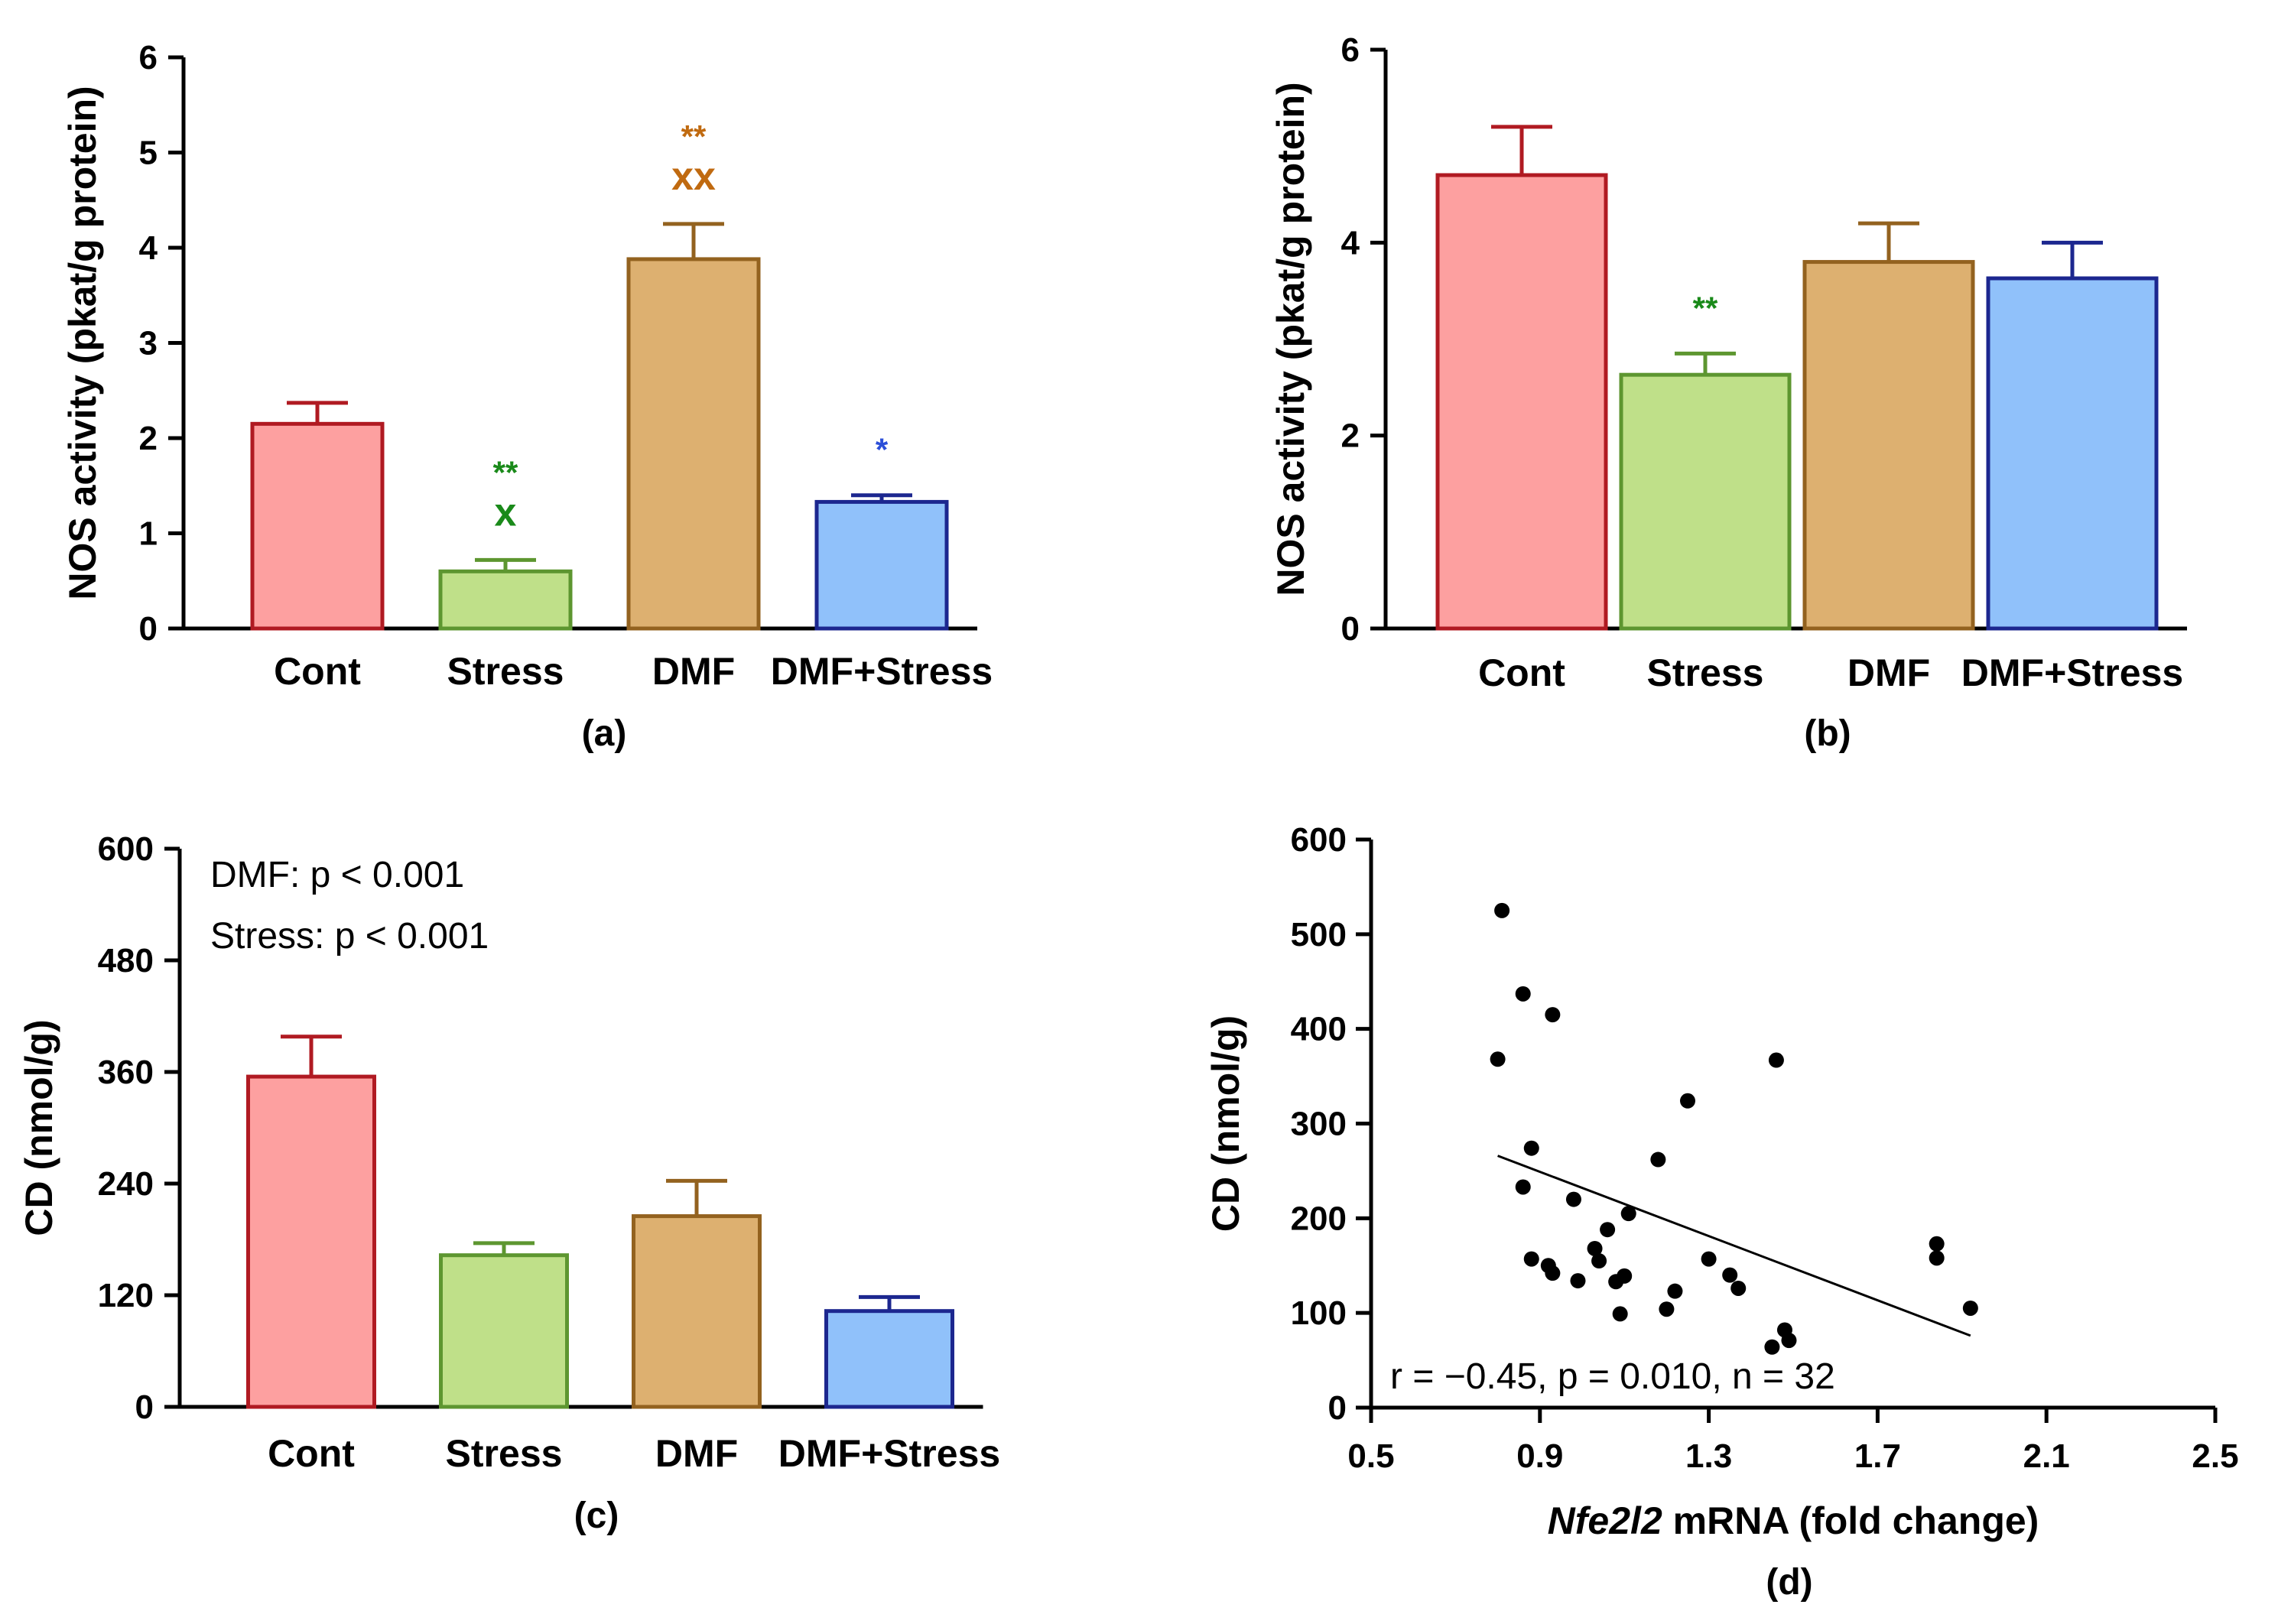 This screenshot has height=1624, width=2278. Describe the element at coordinates (1850, 1520) in the screenshot. I see `x-axis-label-rest: mRNA (fold change)` at that location.